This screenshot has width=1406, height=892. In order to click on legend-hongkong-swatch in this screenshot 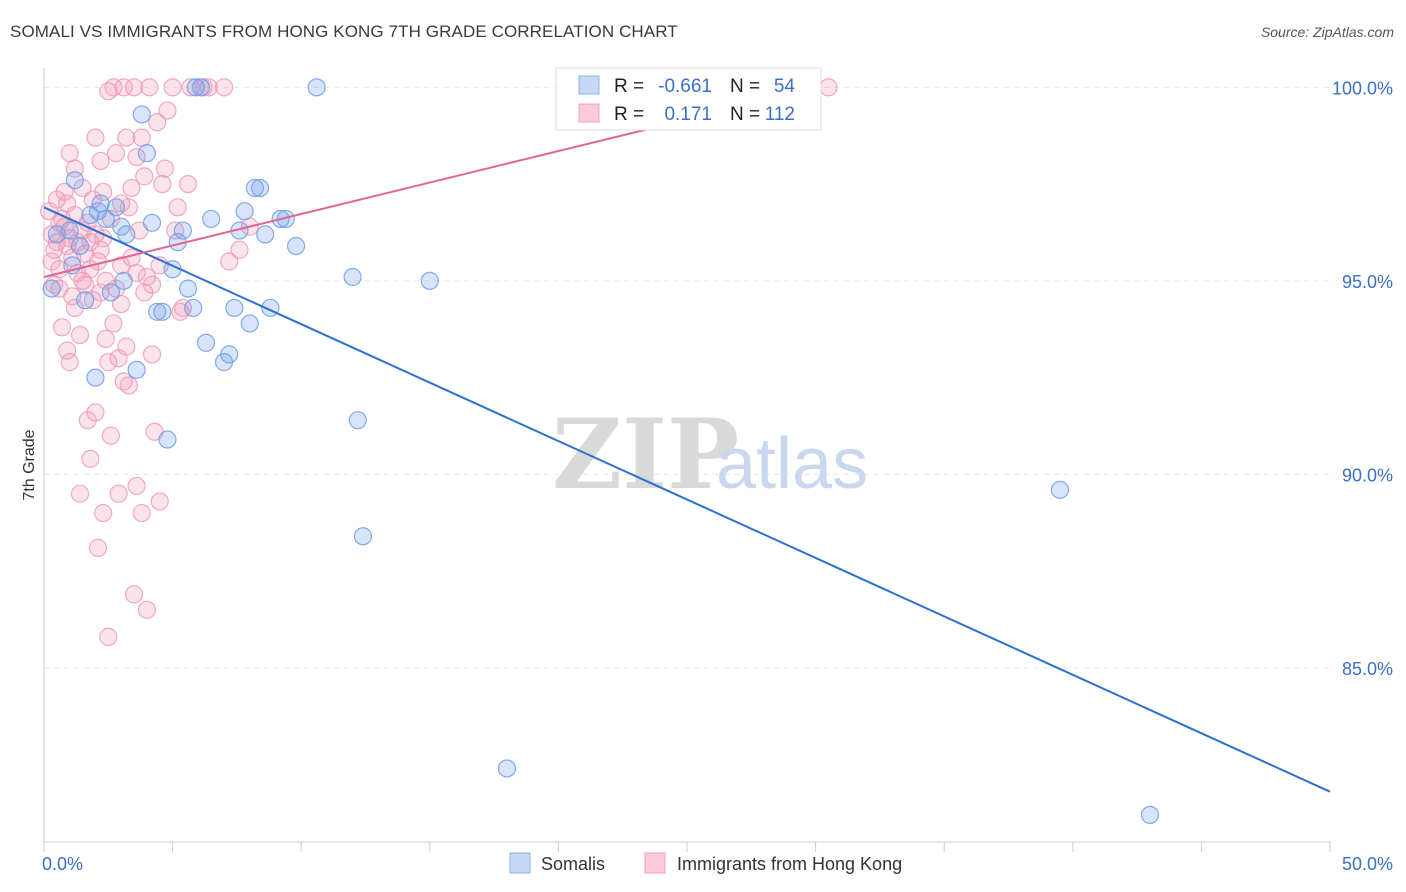, I will do `click(655, 863)`.